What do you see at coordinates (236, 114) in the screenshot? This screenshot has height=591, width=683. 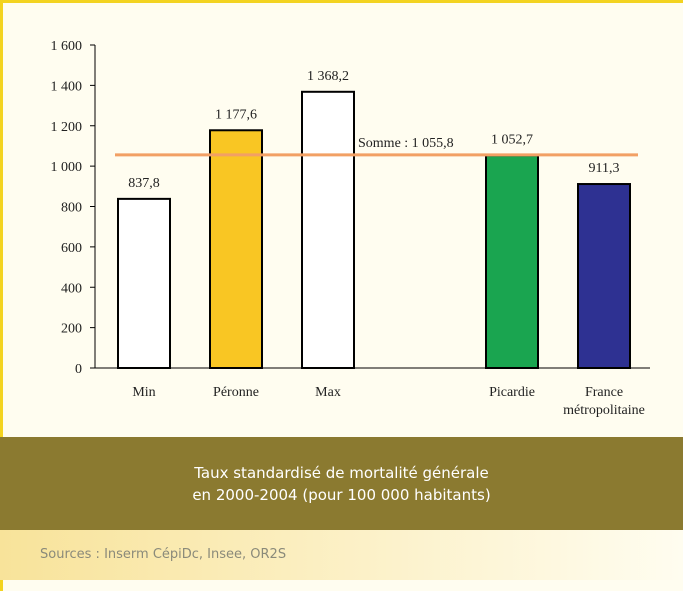 I see `value-label: 1 177,6` at bounding box center [236, 114].